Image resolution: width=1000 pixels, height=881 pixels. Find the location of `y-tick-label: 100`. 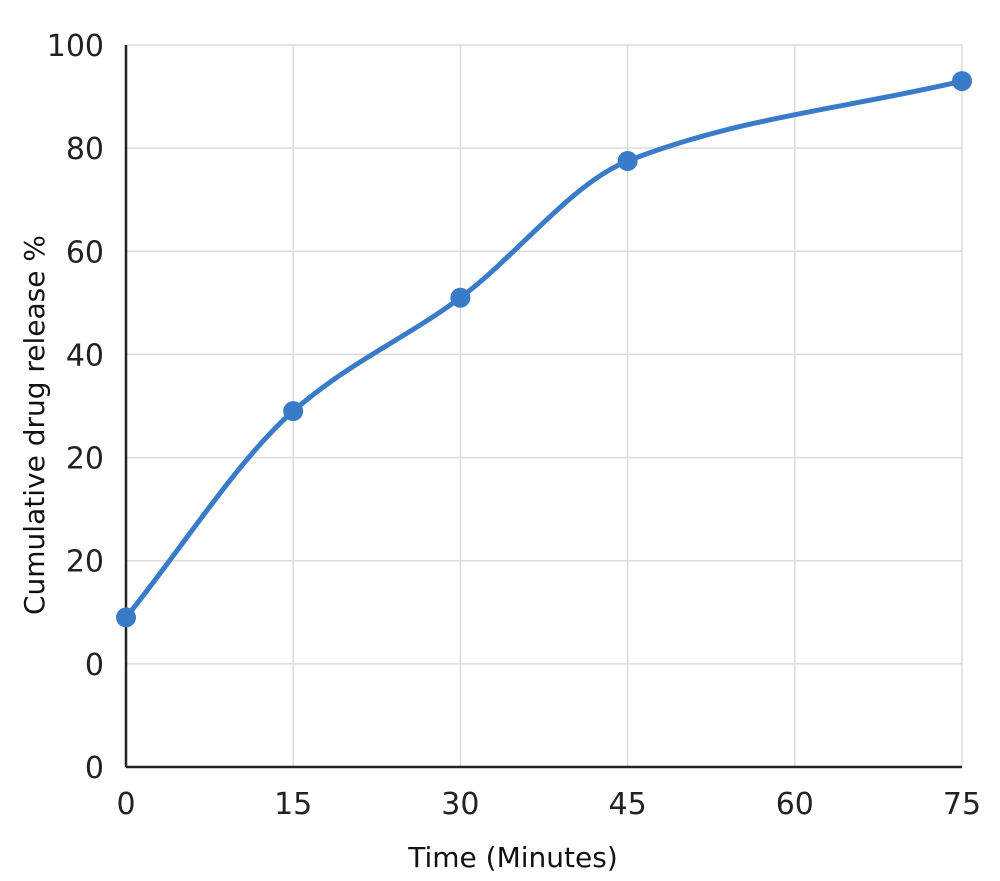

y-tick-label: 100 is located at coordinates (75, 46).